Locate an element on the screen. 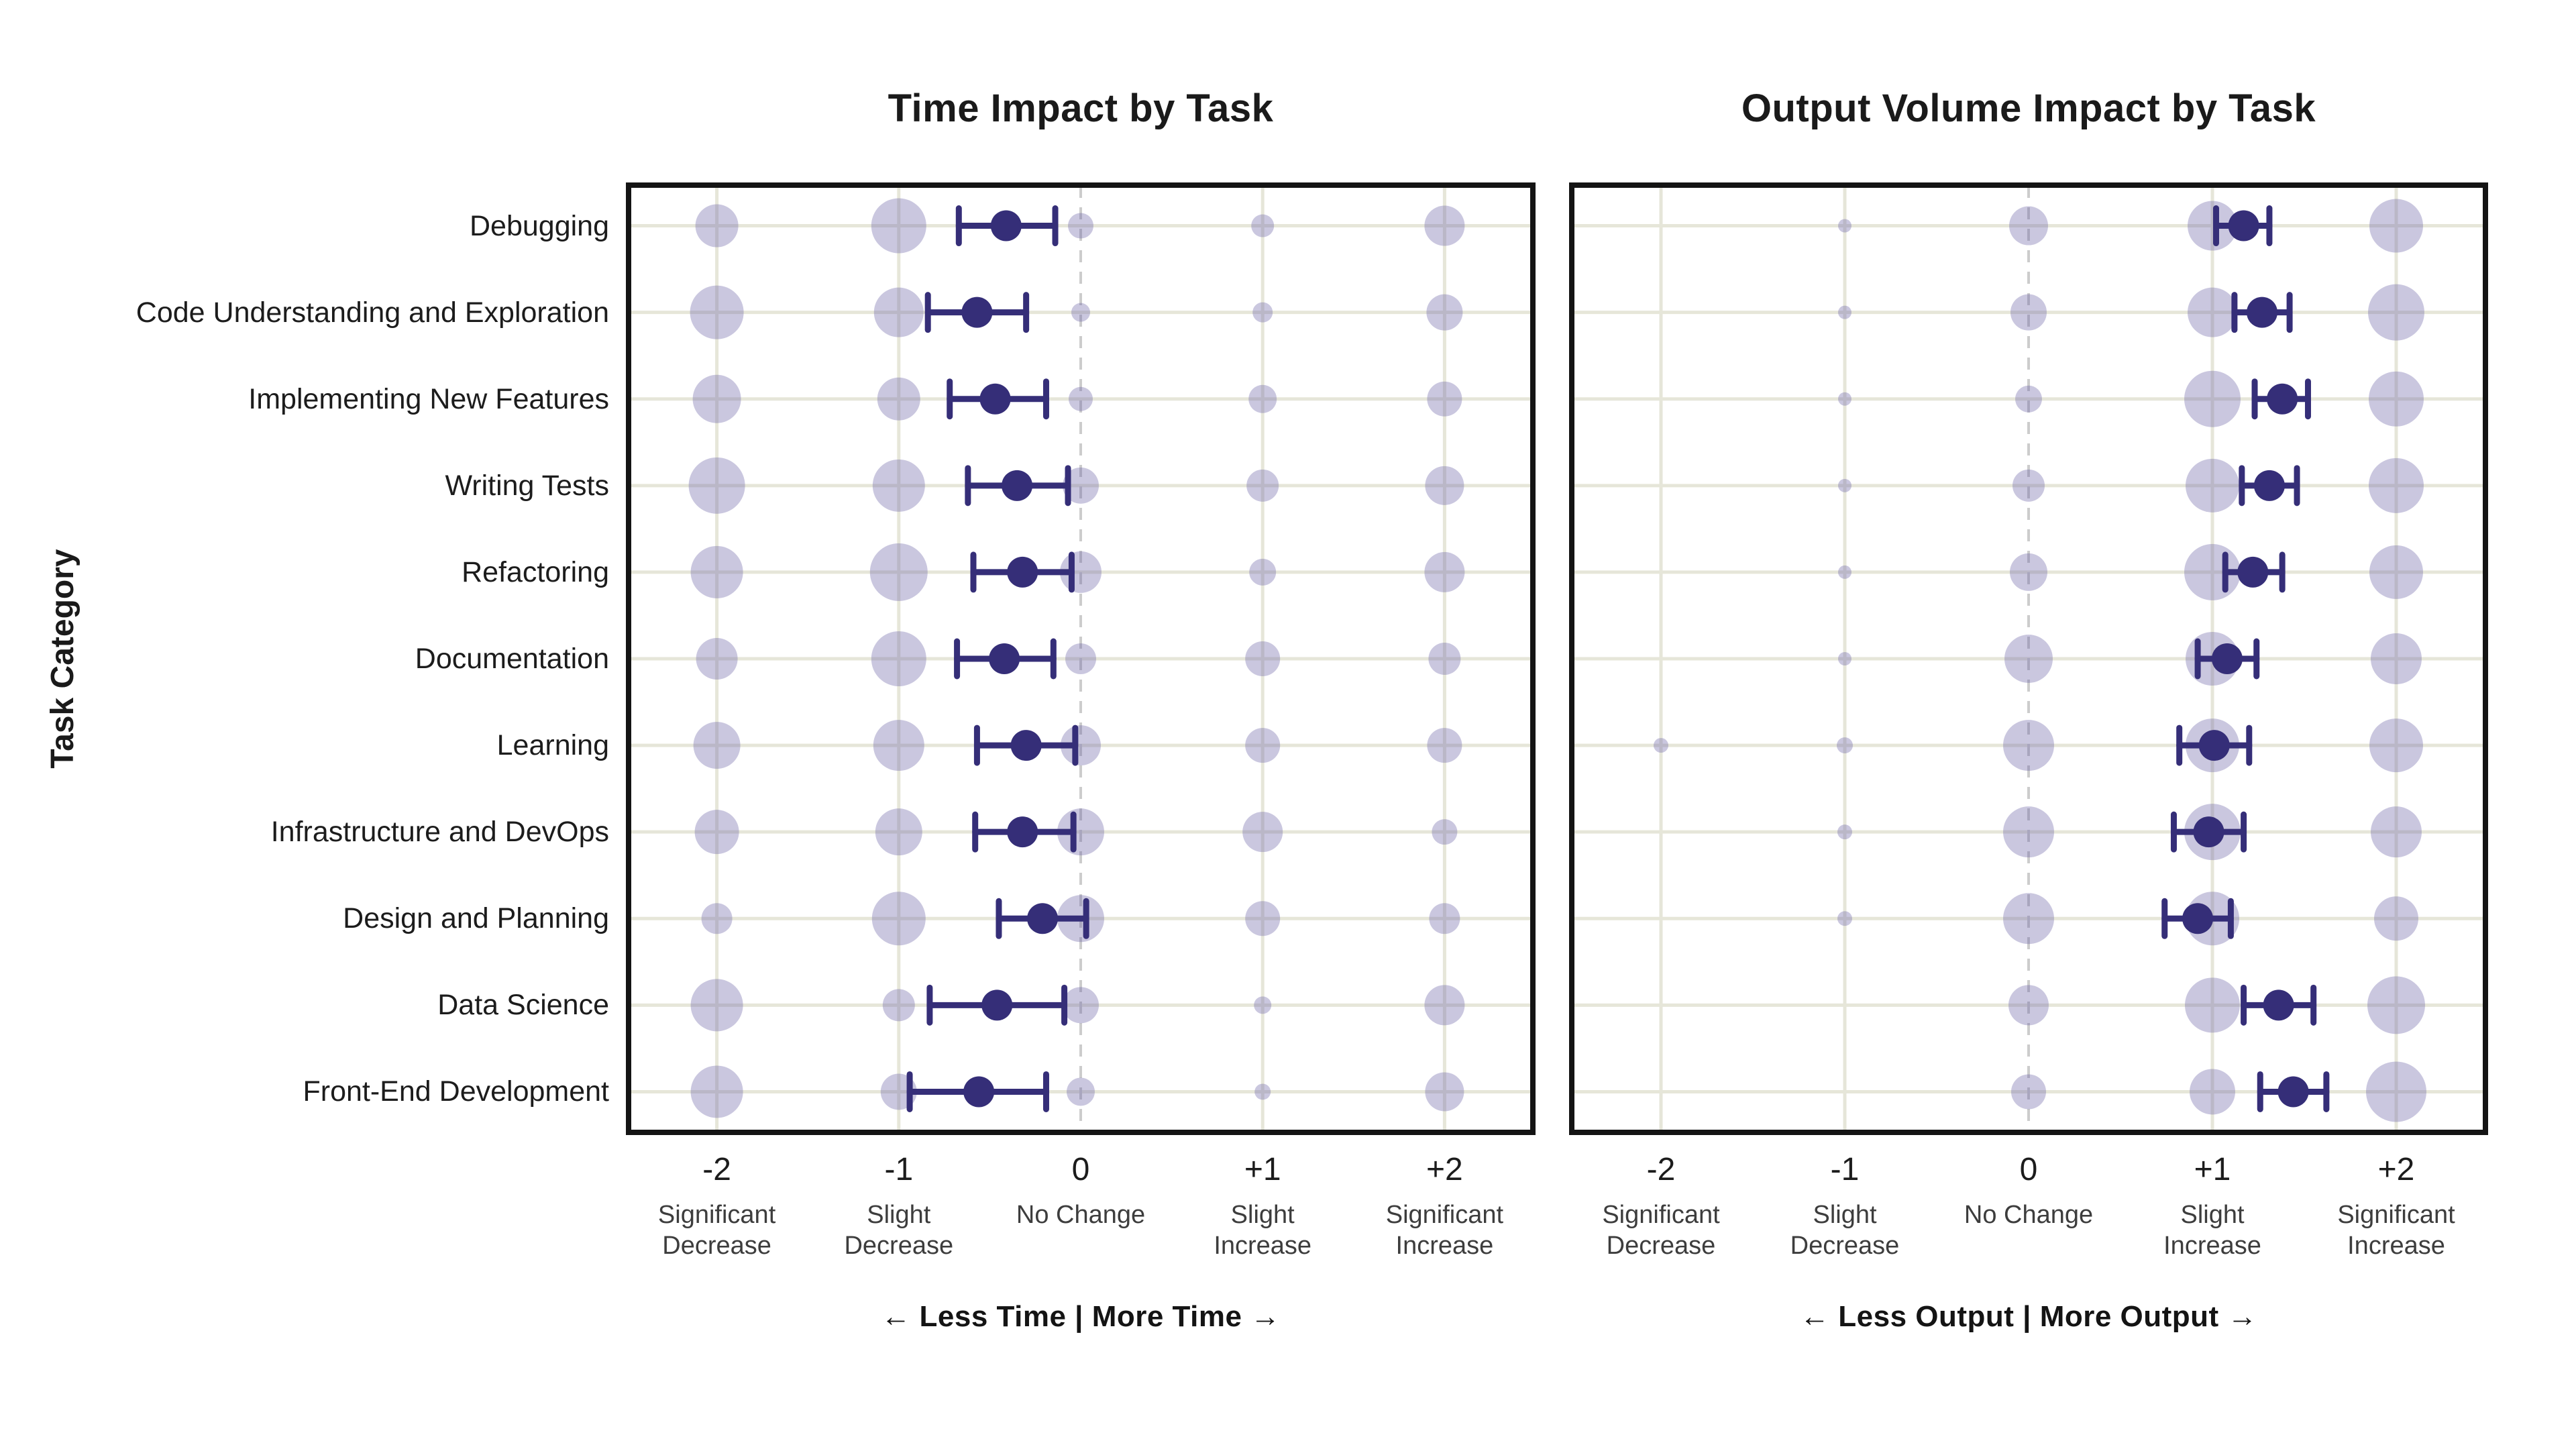 The width and height of the screenshot is (2576, 1449). x-tick-value: +2 is located at coordinates (2396, 1169).